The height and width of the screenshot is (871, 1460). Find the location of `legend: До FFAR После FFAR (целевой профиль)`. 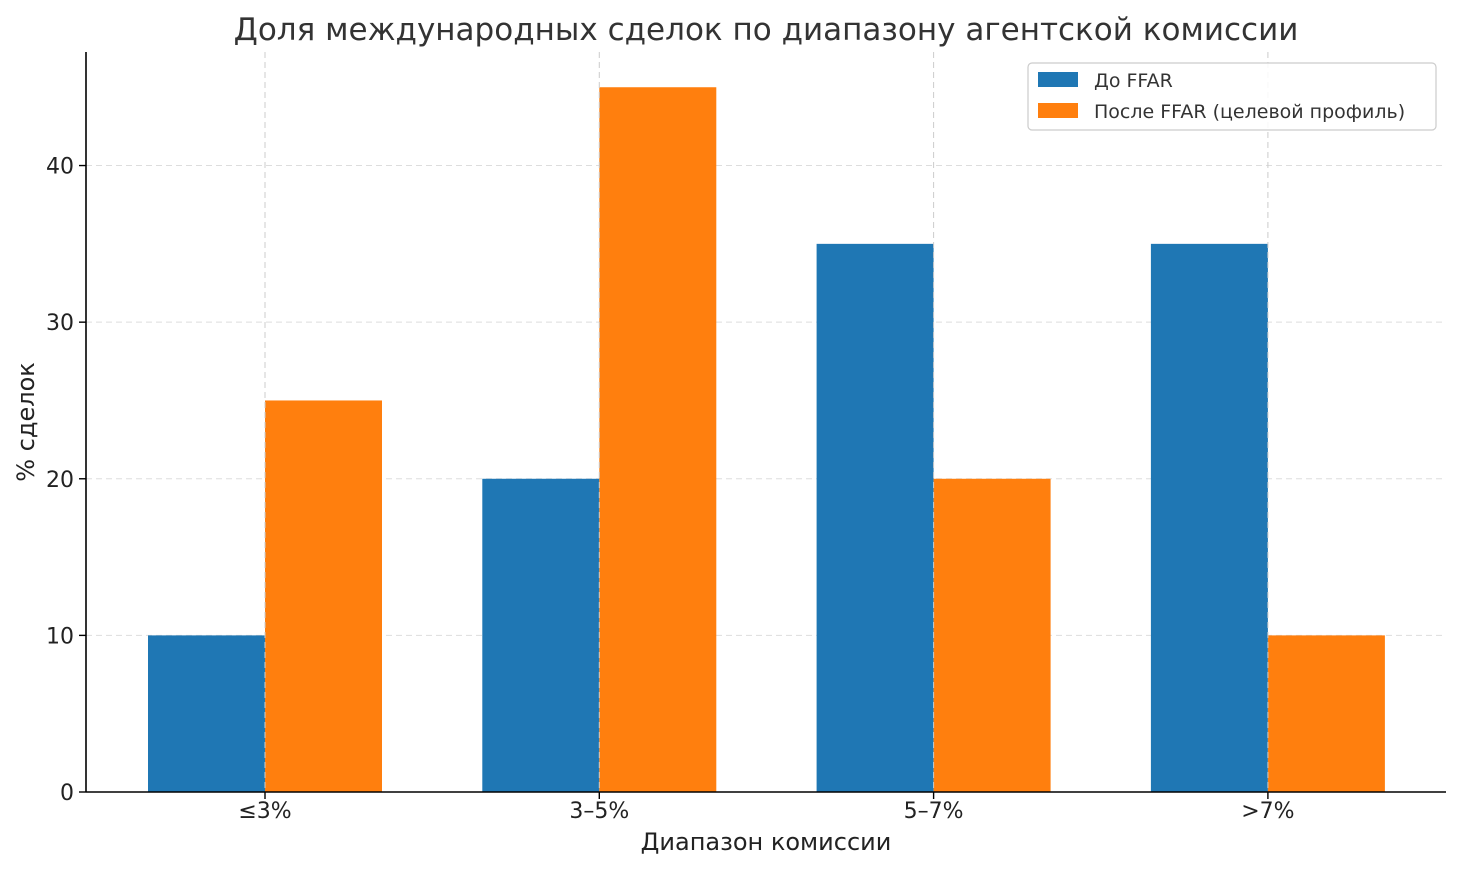

legend: До FFAR После FFAR (целевой профиль) is located at coordinates (1232, 96).